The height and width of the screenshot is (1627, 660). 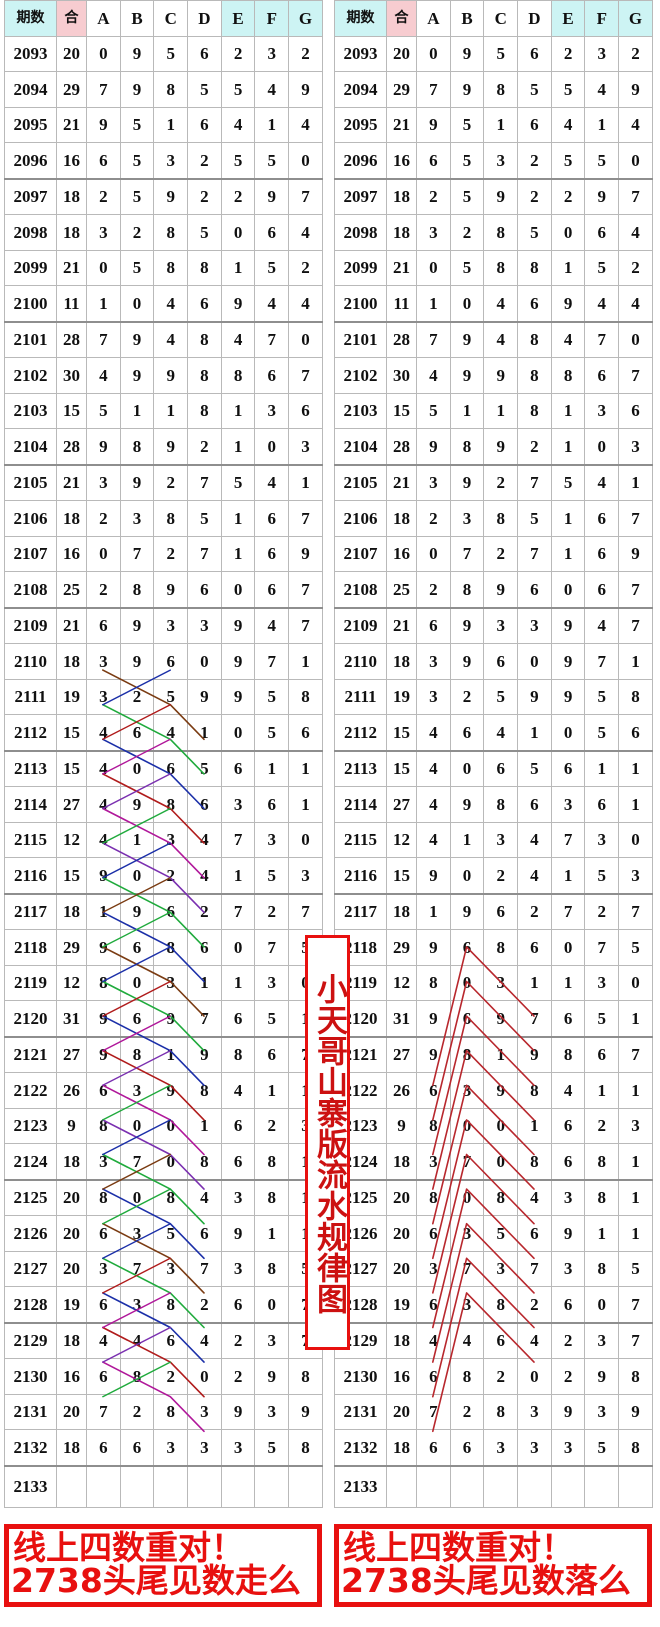 I want to click on cell-b: 5, so click(x=467, y=267).